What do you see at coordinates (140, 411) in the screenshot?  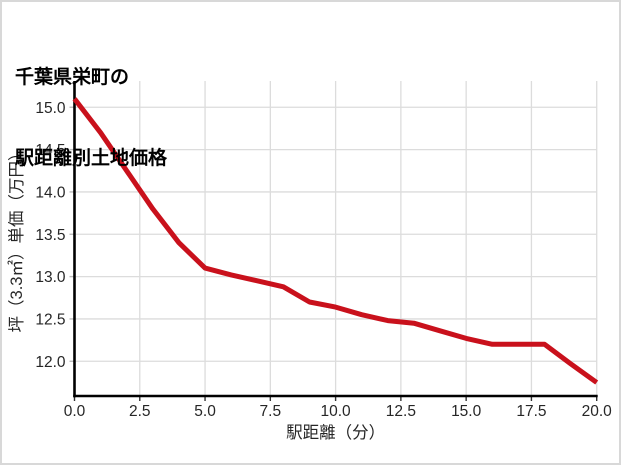 I see `x-tick-label: 2.5` at bounding box center [140, 411].